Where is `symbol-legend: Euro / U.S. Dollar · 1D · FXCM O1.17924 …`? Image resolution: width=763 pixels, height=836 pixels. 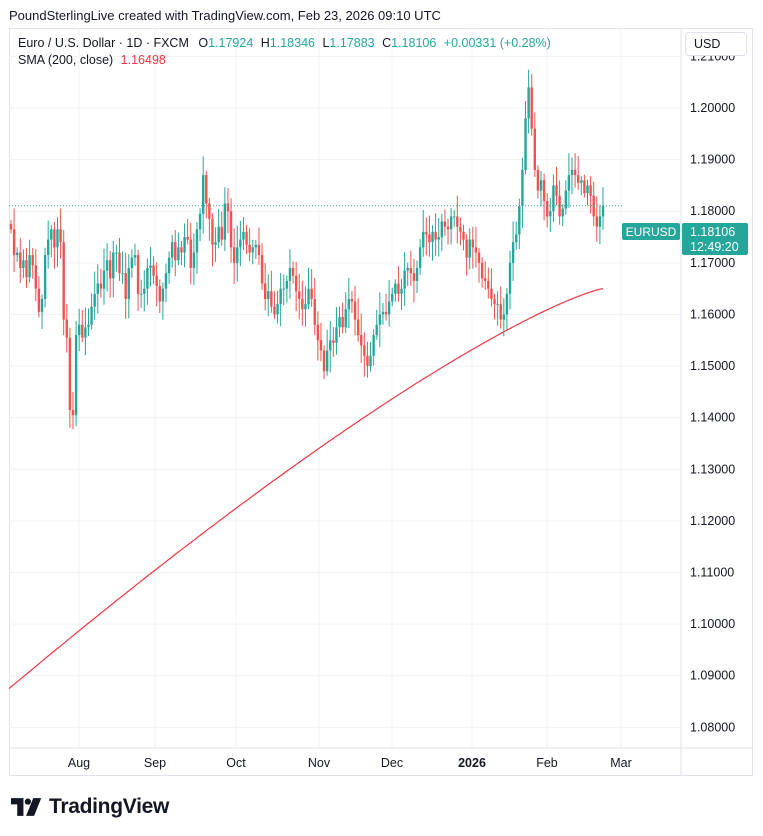 symbol-legend: Euro / U.S. Dollar · 1D · FXCM O1.17924 … is located at coordinates (284, 43).